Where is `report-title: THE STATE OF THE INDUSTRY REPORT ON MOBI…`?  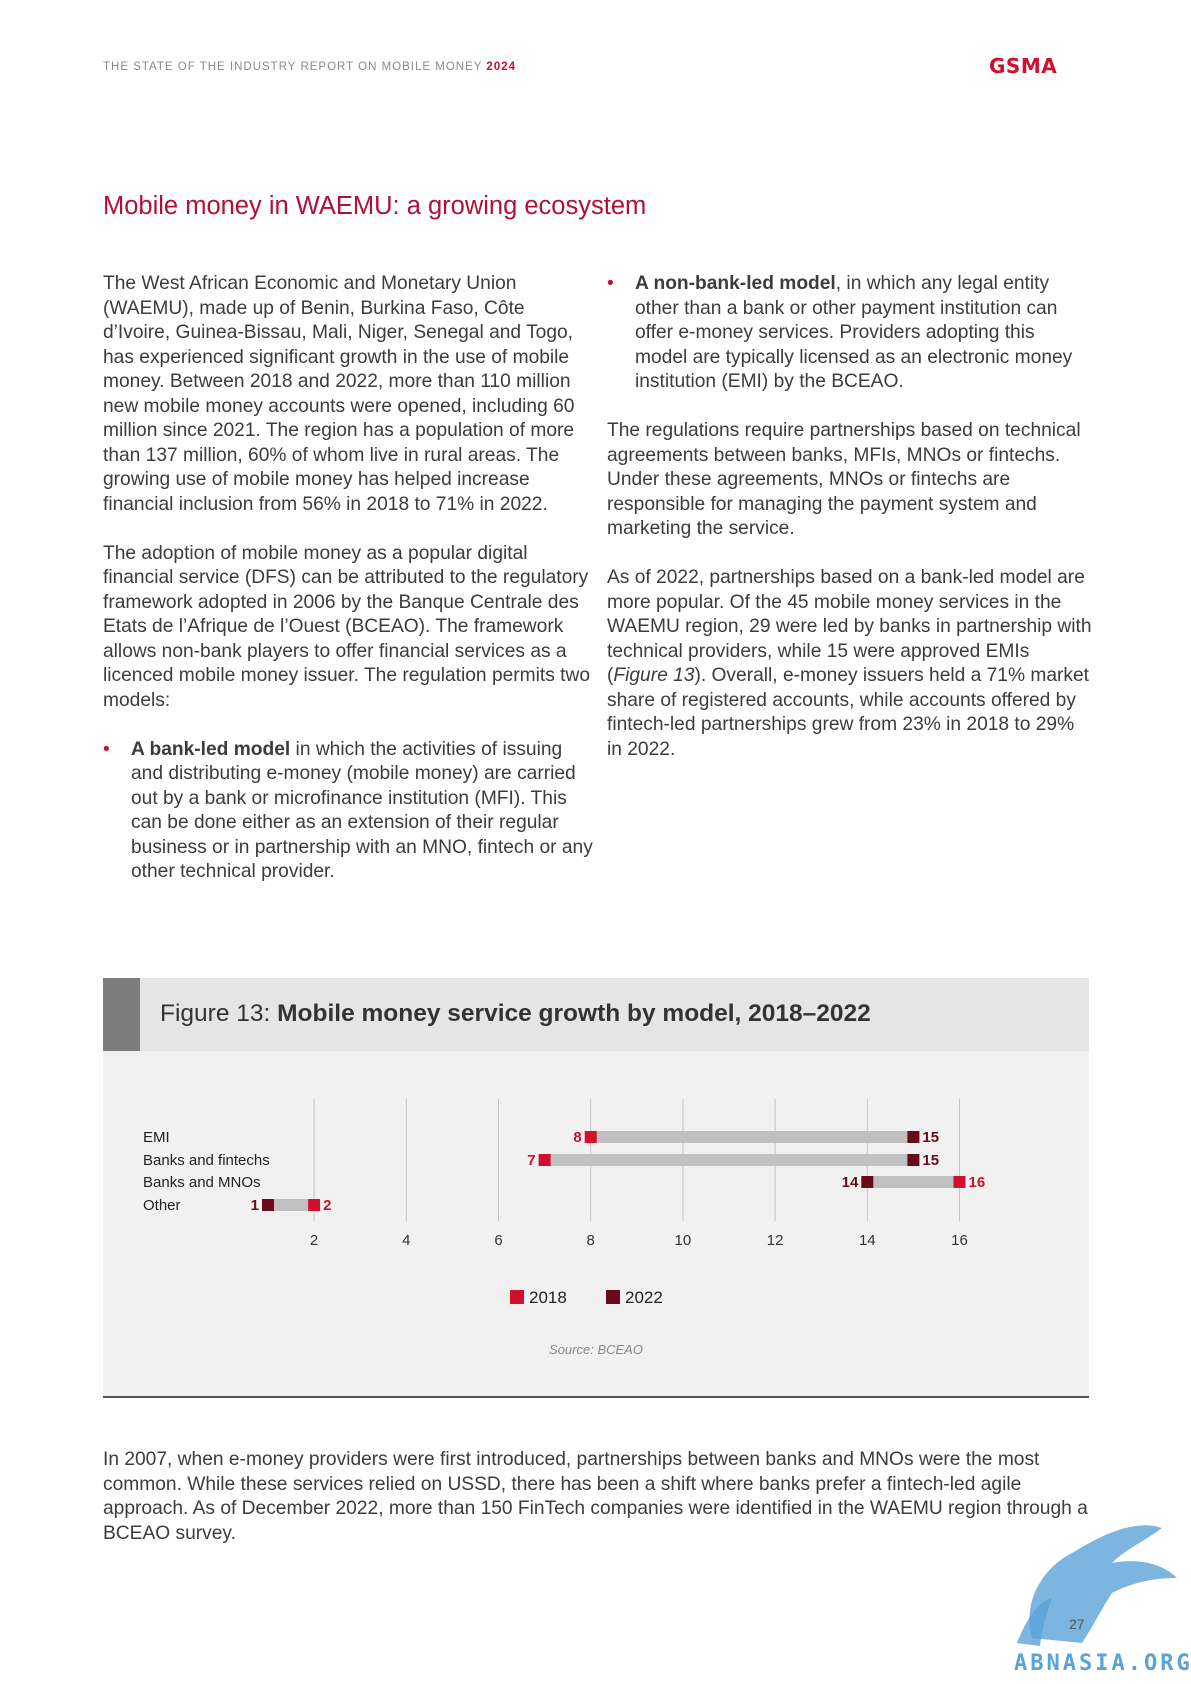 report-title: THE STATE OF THE INDUSTRY REPORT ON MOBI… is located at coordinates (293, 67).